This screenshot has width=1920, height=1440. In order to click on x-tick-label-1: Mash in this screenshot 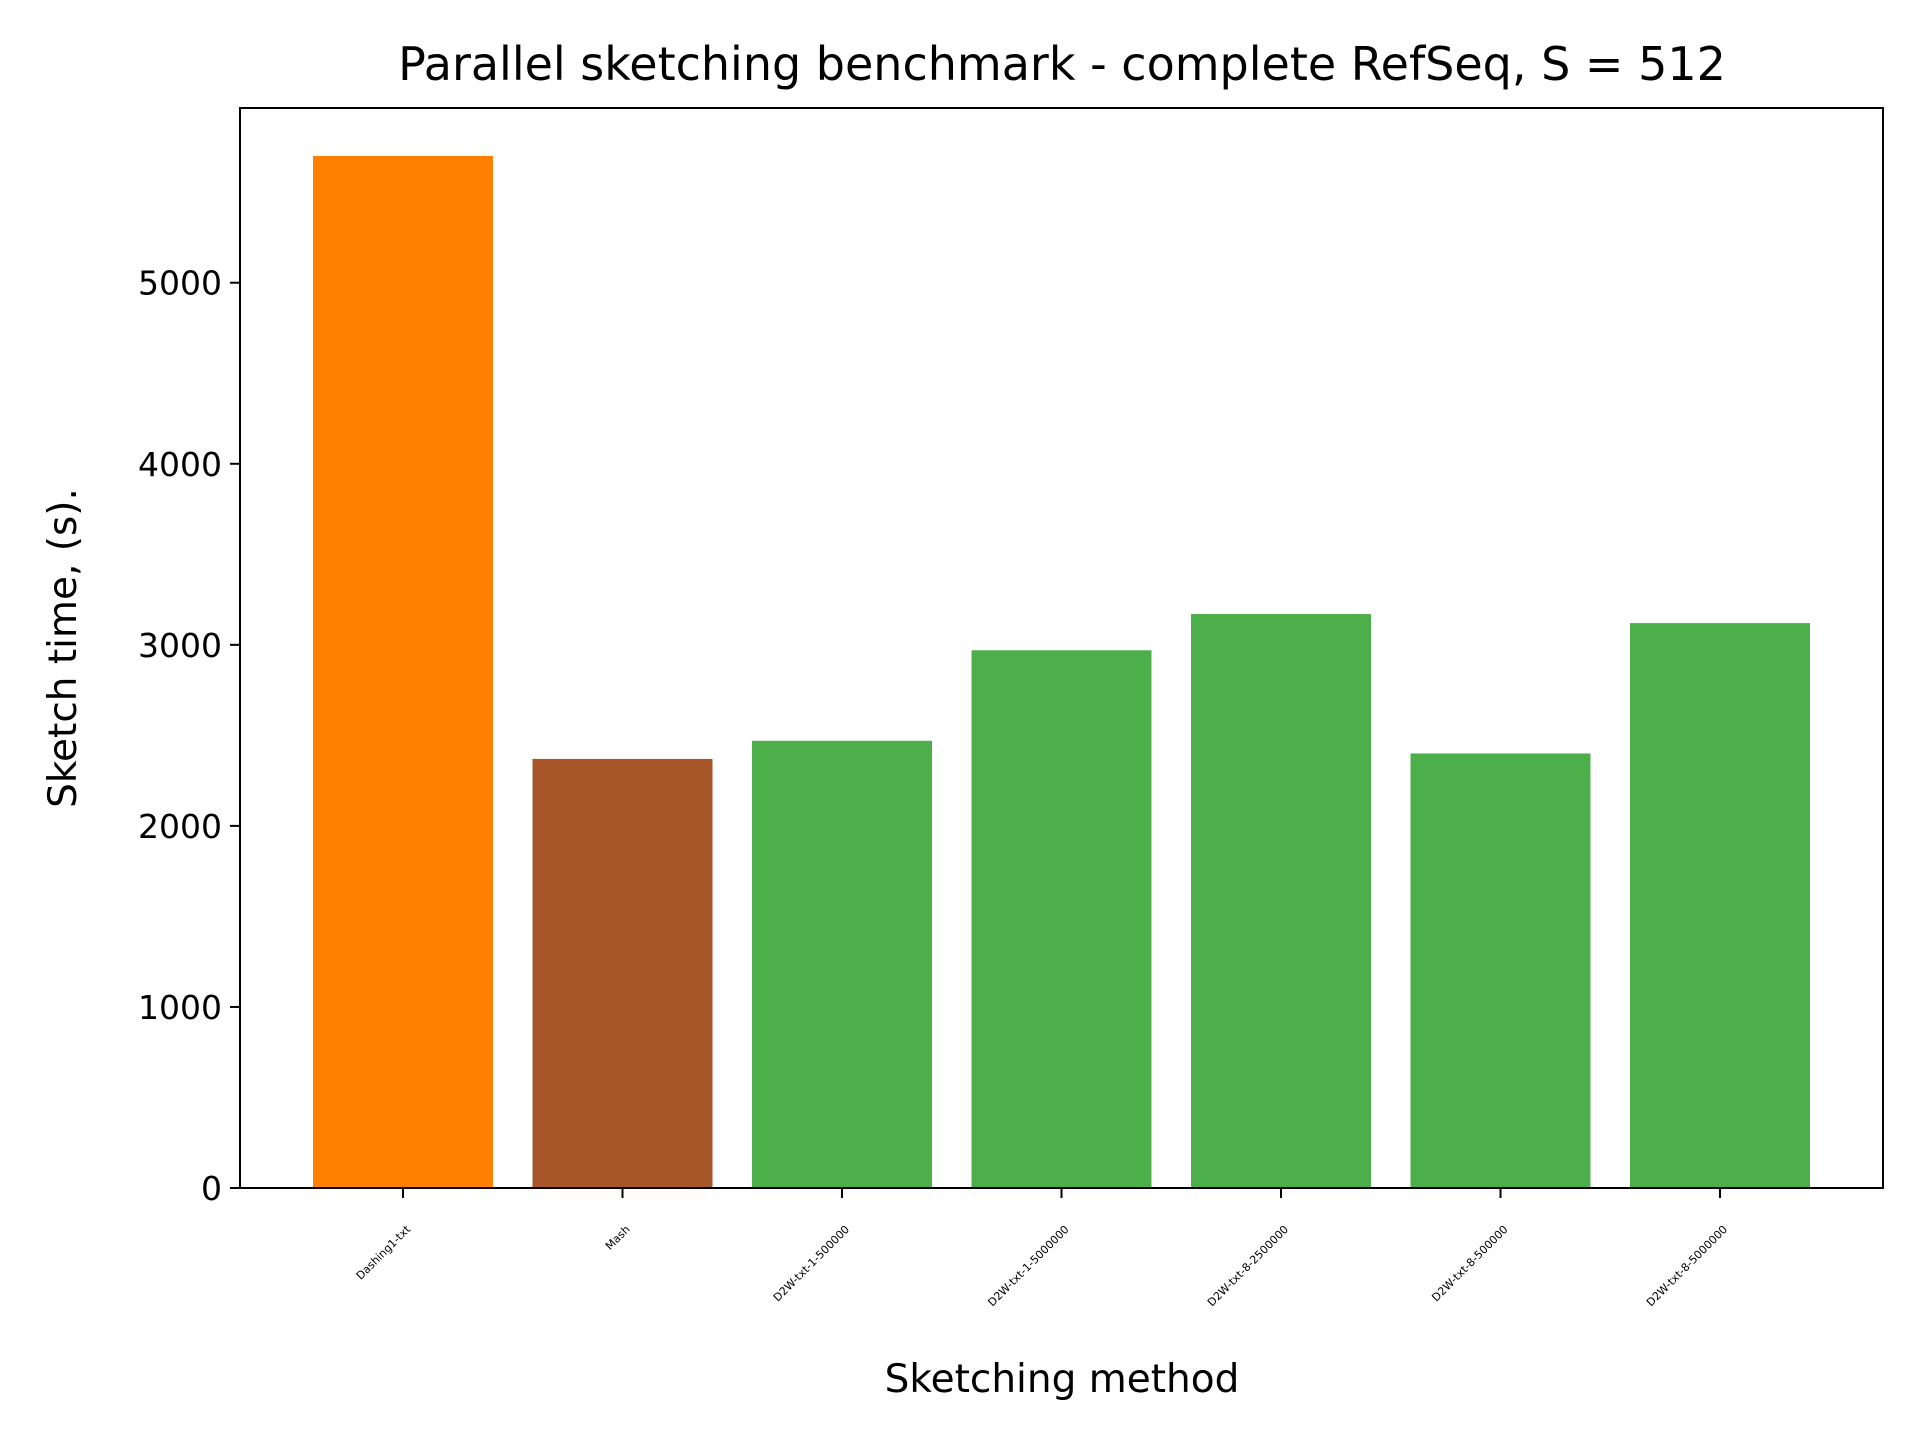, I will do `click(618, 1238)`.